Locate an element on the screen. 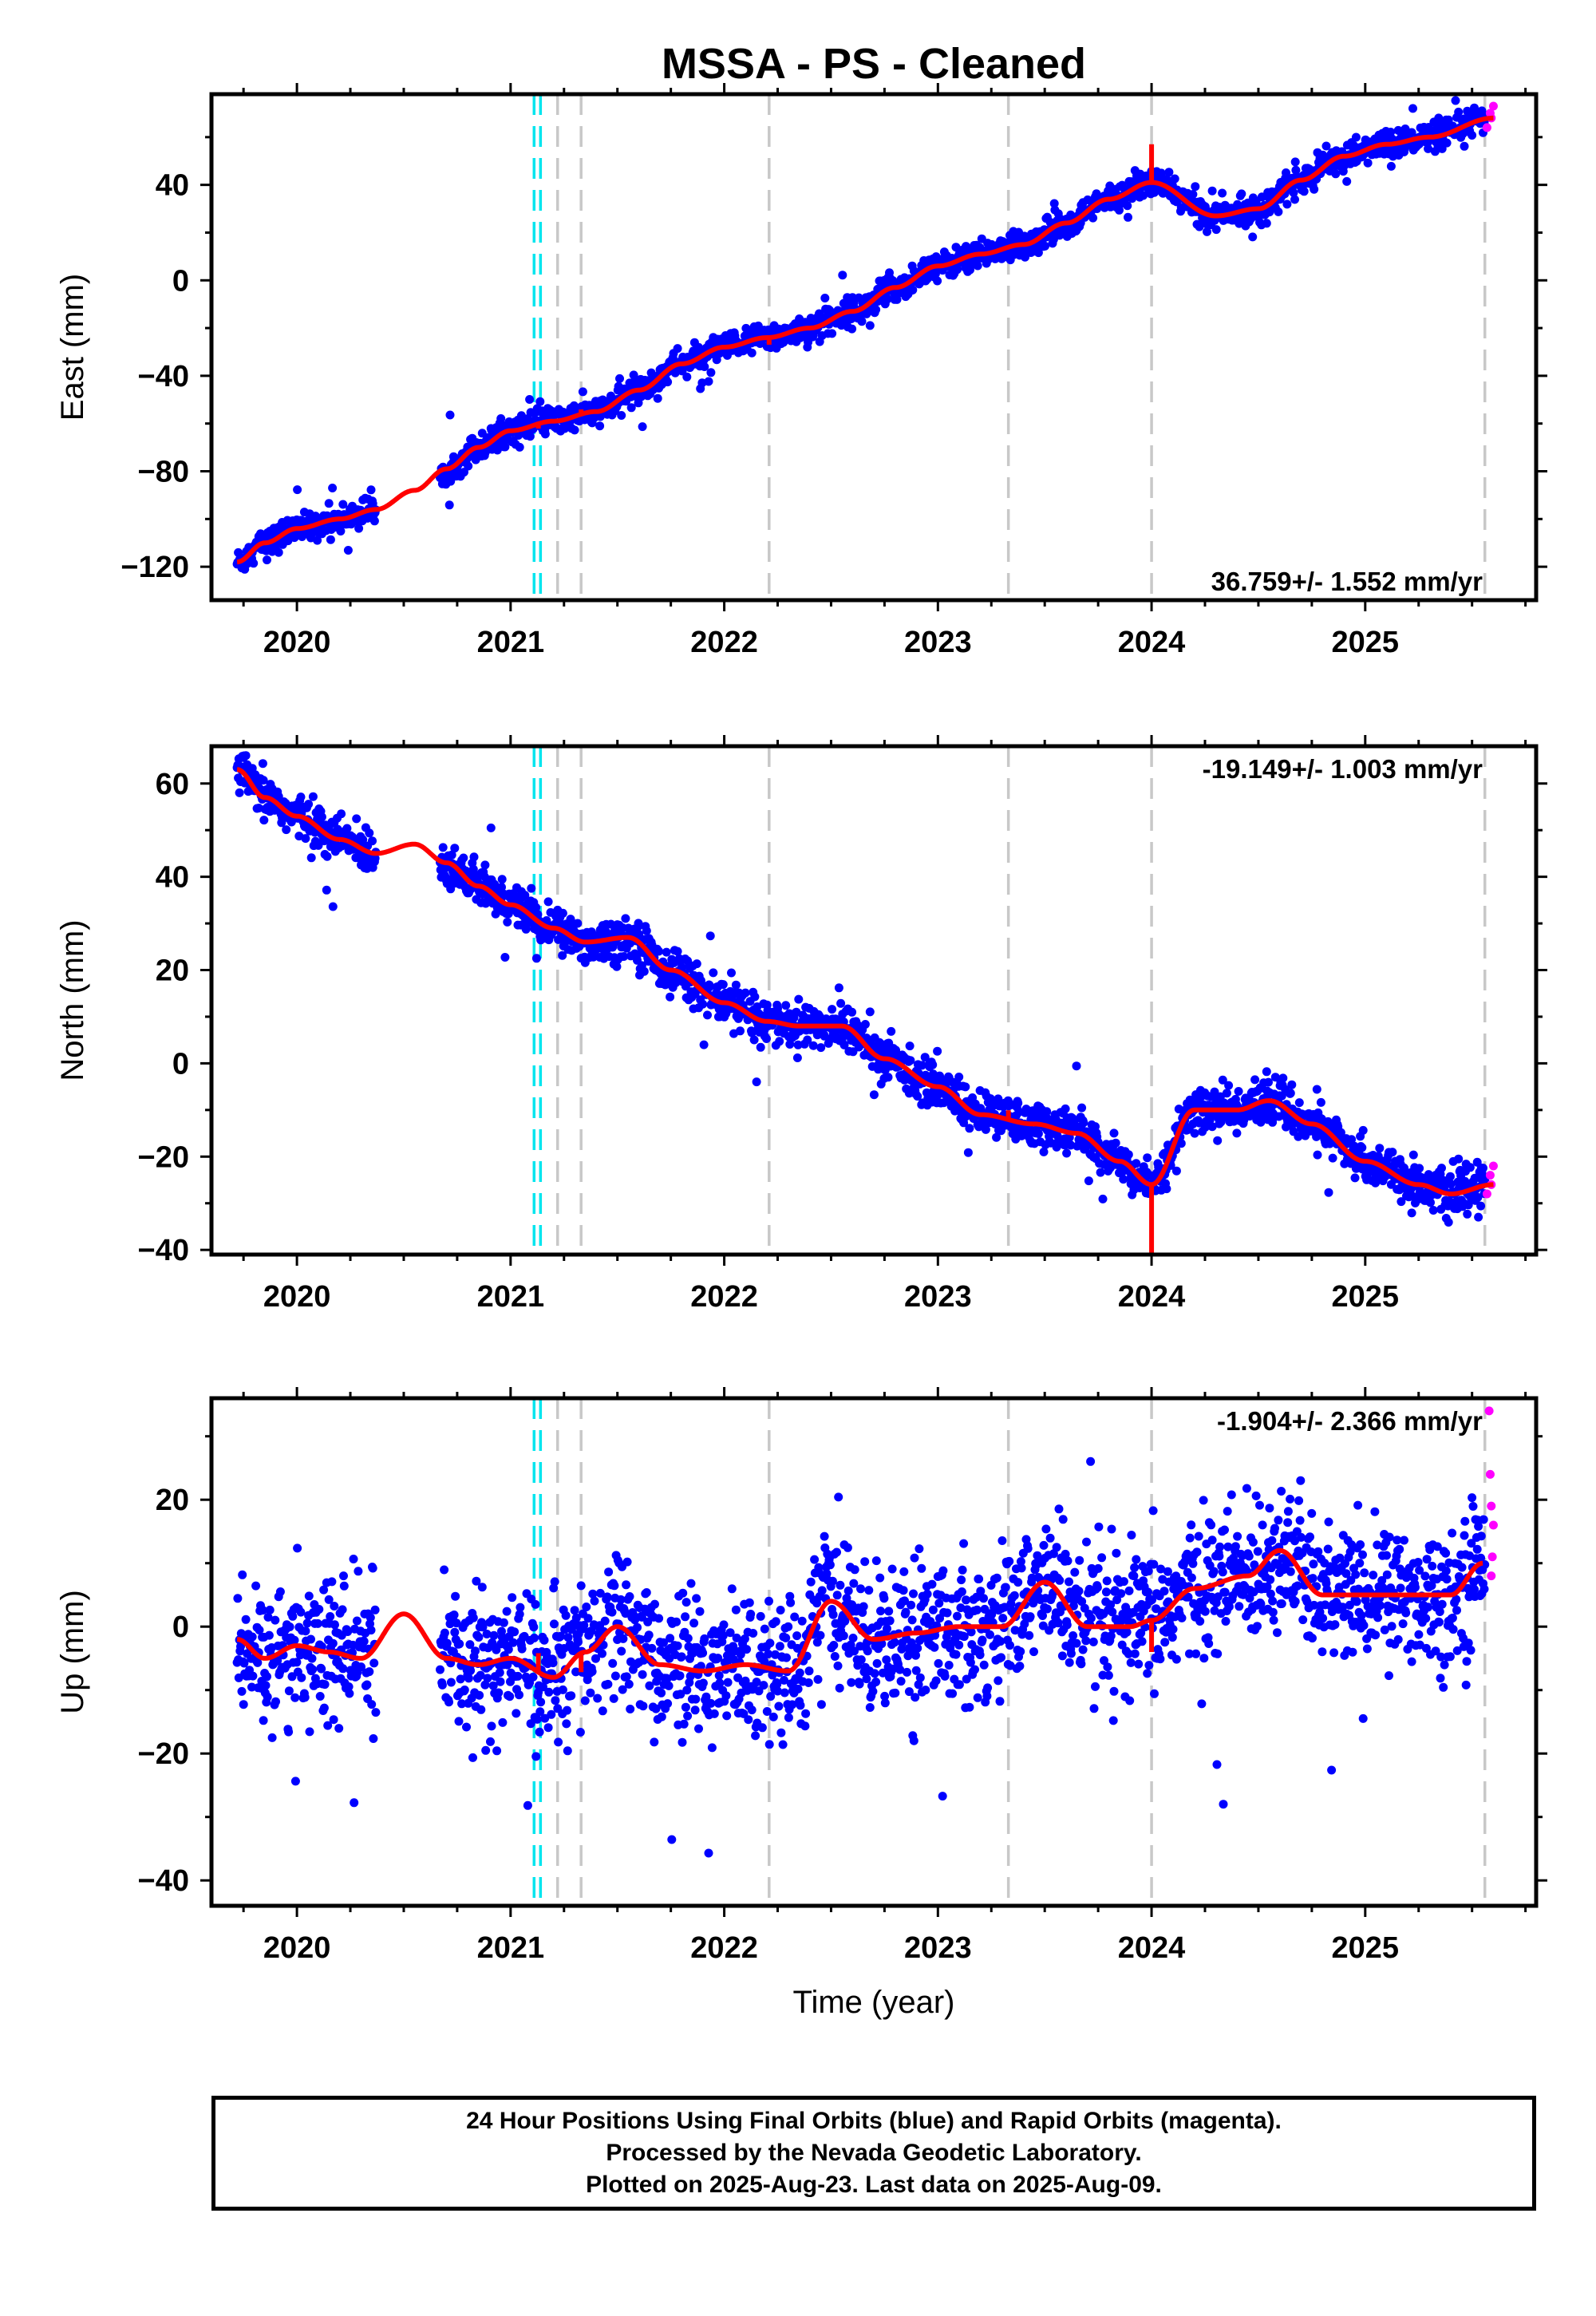  y-tick-label: −40 is located at coordinates (163, 1250).